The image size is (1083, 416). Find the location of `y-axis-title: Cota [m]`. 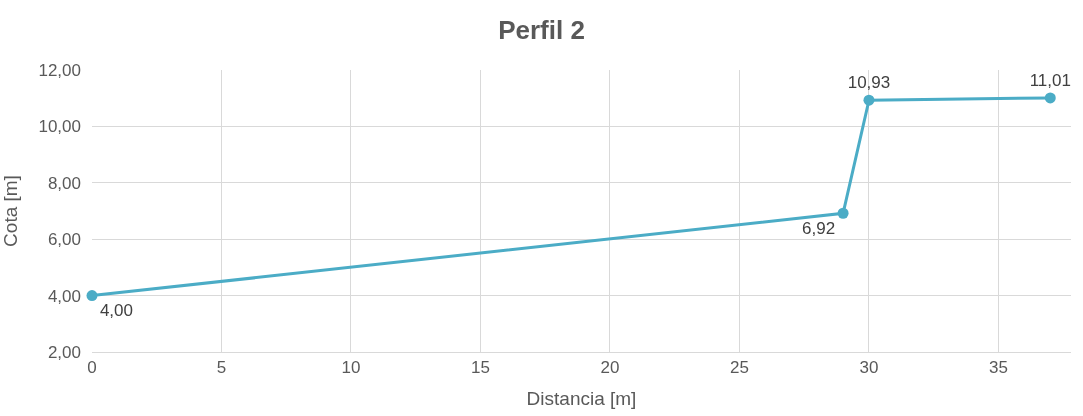

y-axis-title: Cota [m] is located at coordinates (11, 211).